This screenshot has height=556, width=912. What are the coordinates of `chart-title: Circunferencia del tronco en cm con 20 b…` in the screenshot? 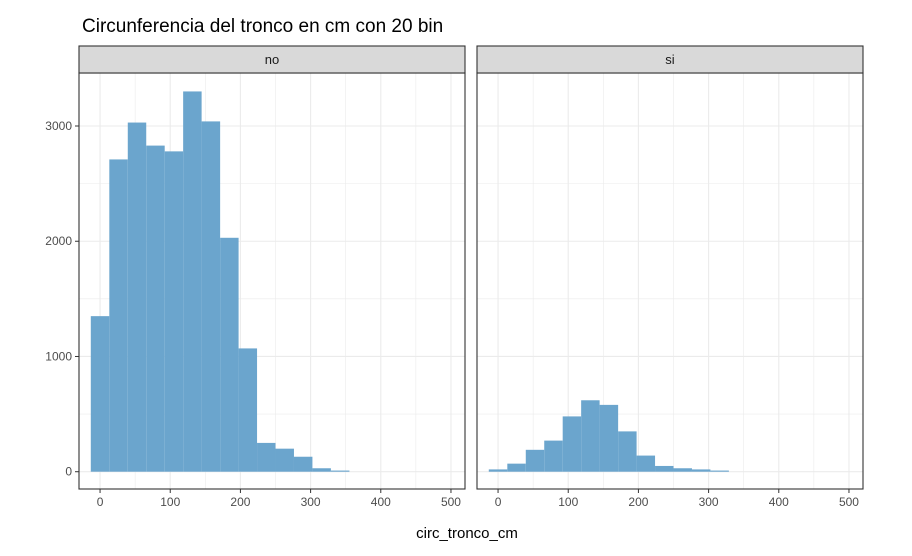 It's located at (263, 26).